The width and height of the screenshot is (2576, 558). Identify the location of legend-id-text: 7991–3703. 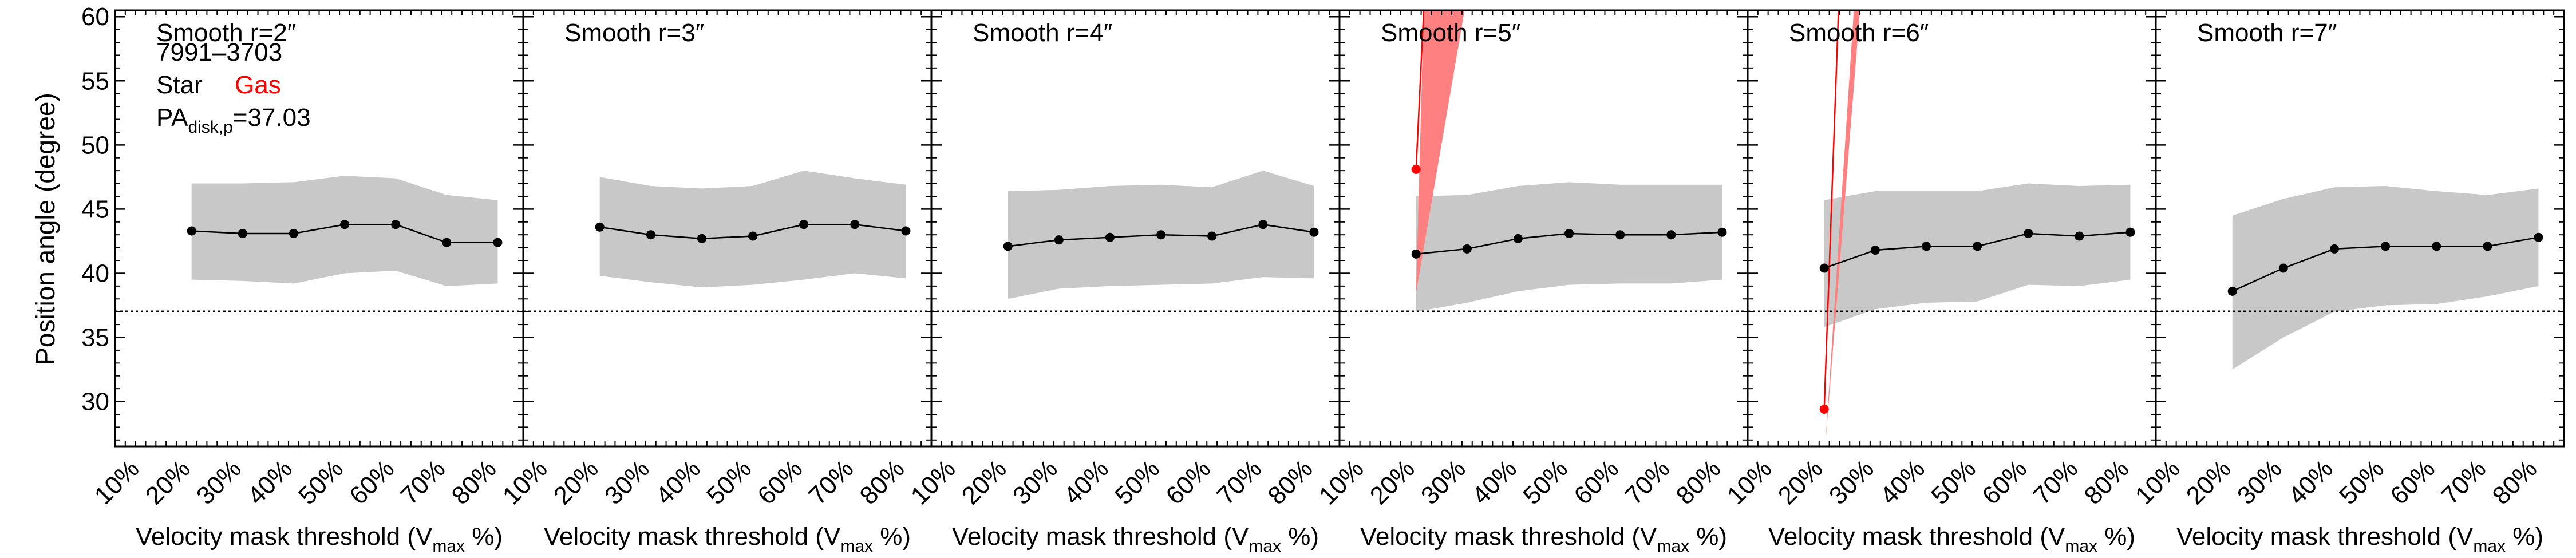
(219, 52).